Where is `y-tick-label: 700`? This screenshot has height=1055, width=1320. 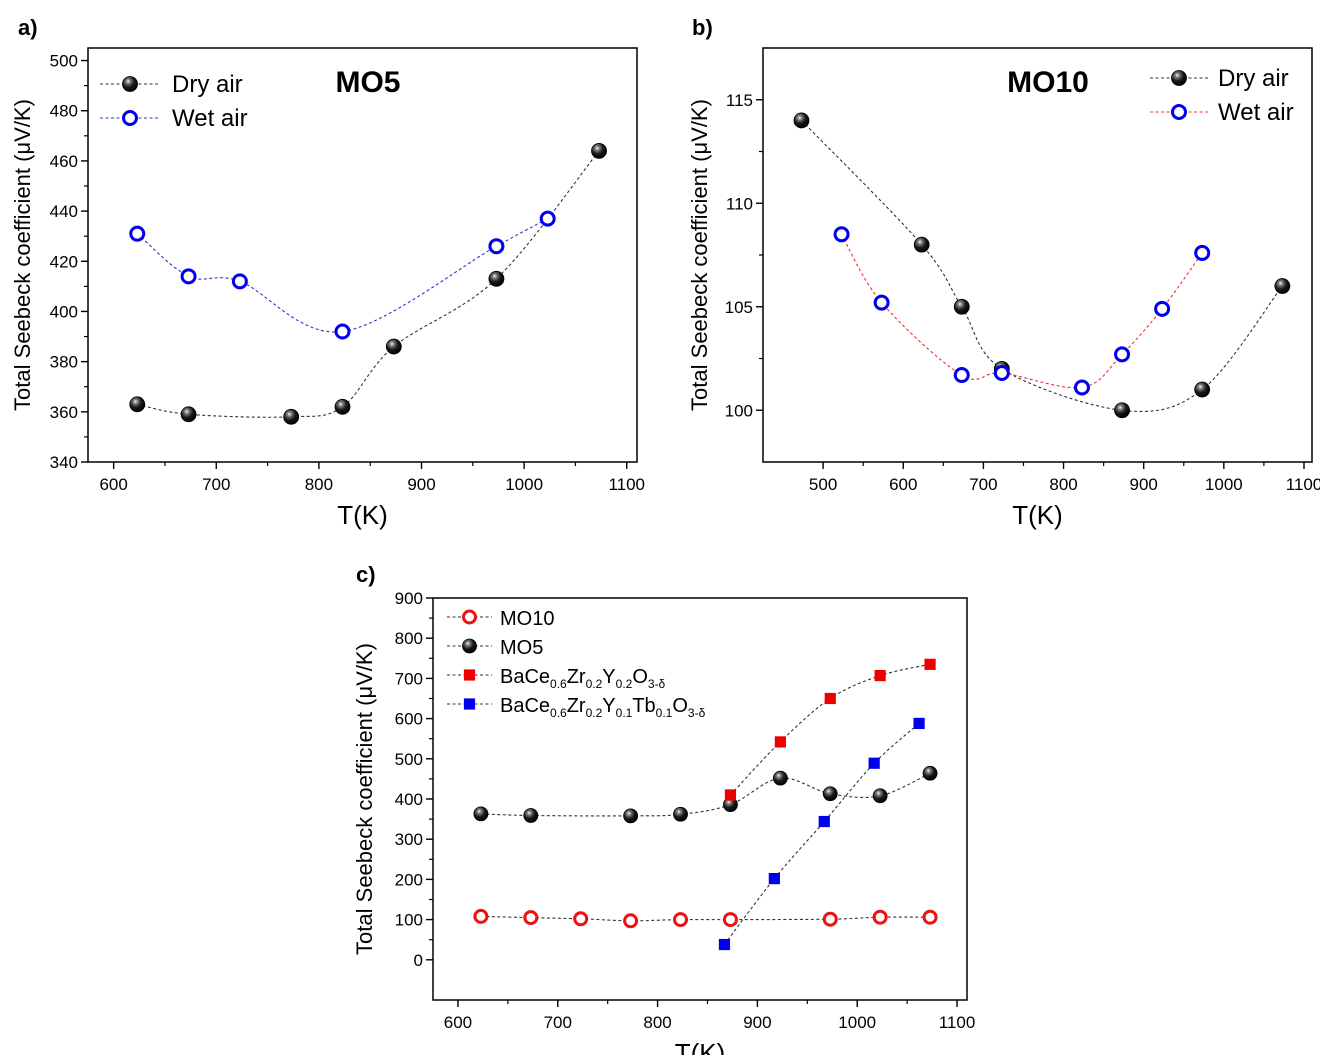 y-tick-label: 700 is located at coordinates (409, 678).